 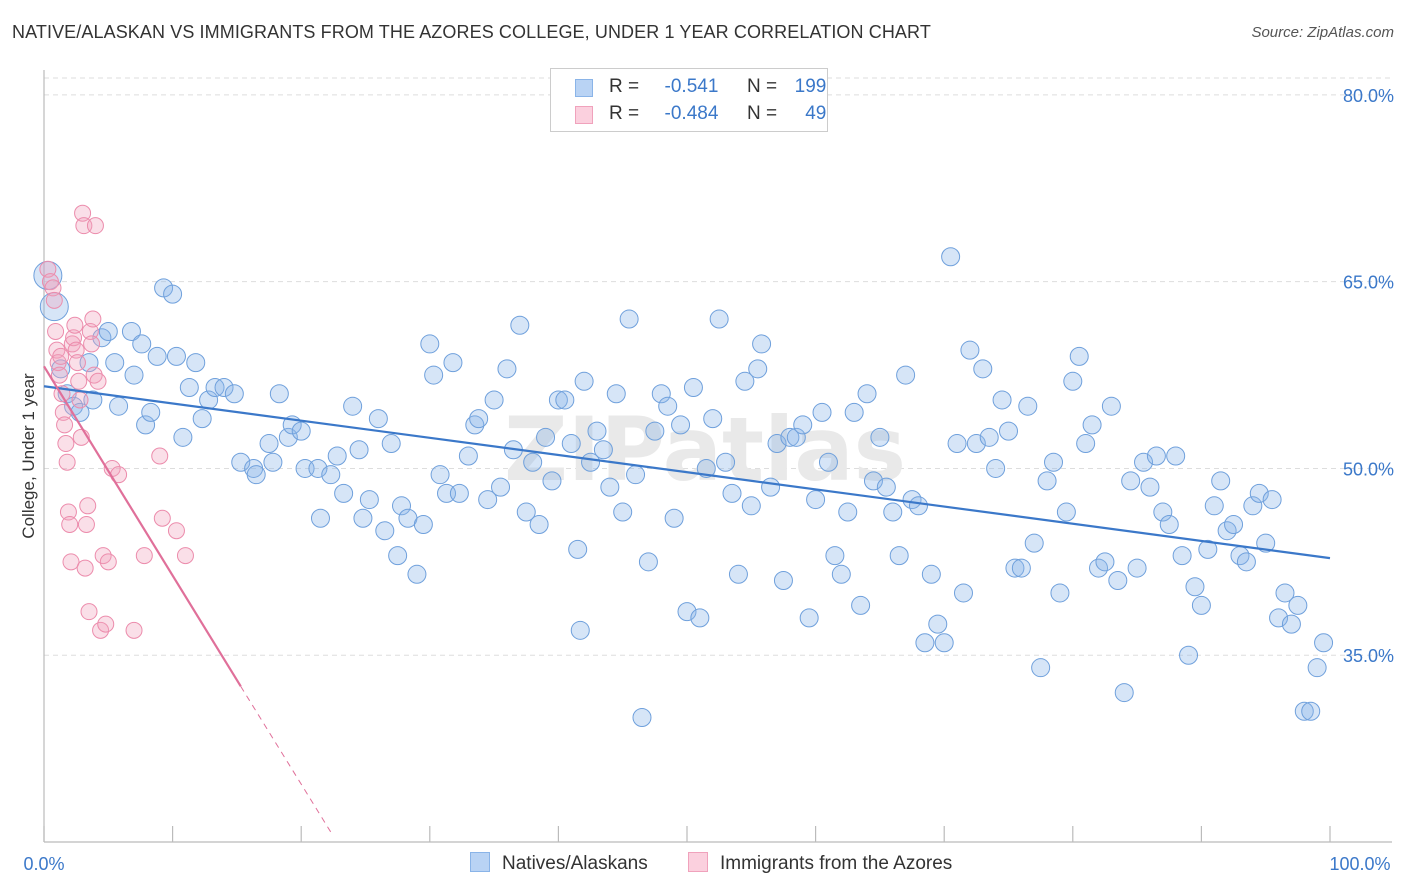 I want to click on bottom-legend-label: Immigrants from the Azores, so click(x=836, y=863).